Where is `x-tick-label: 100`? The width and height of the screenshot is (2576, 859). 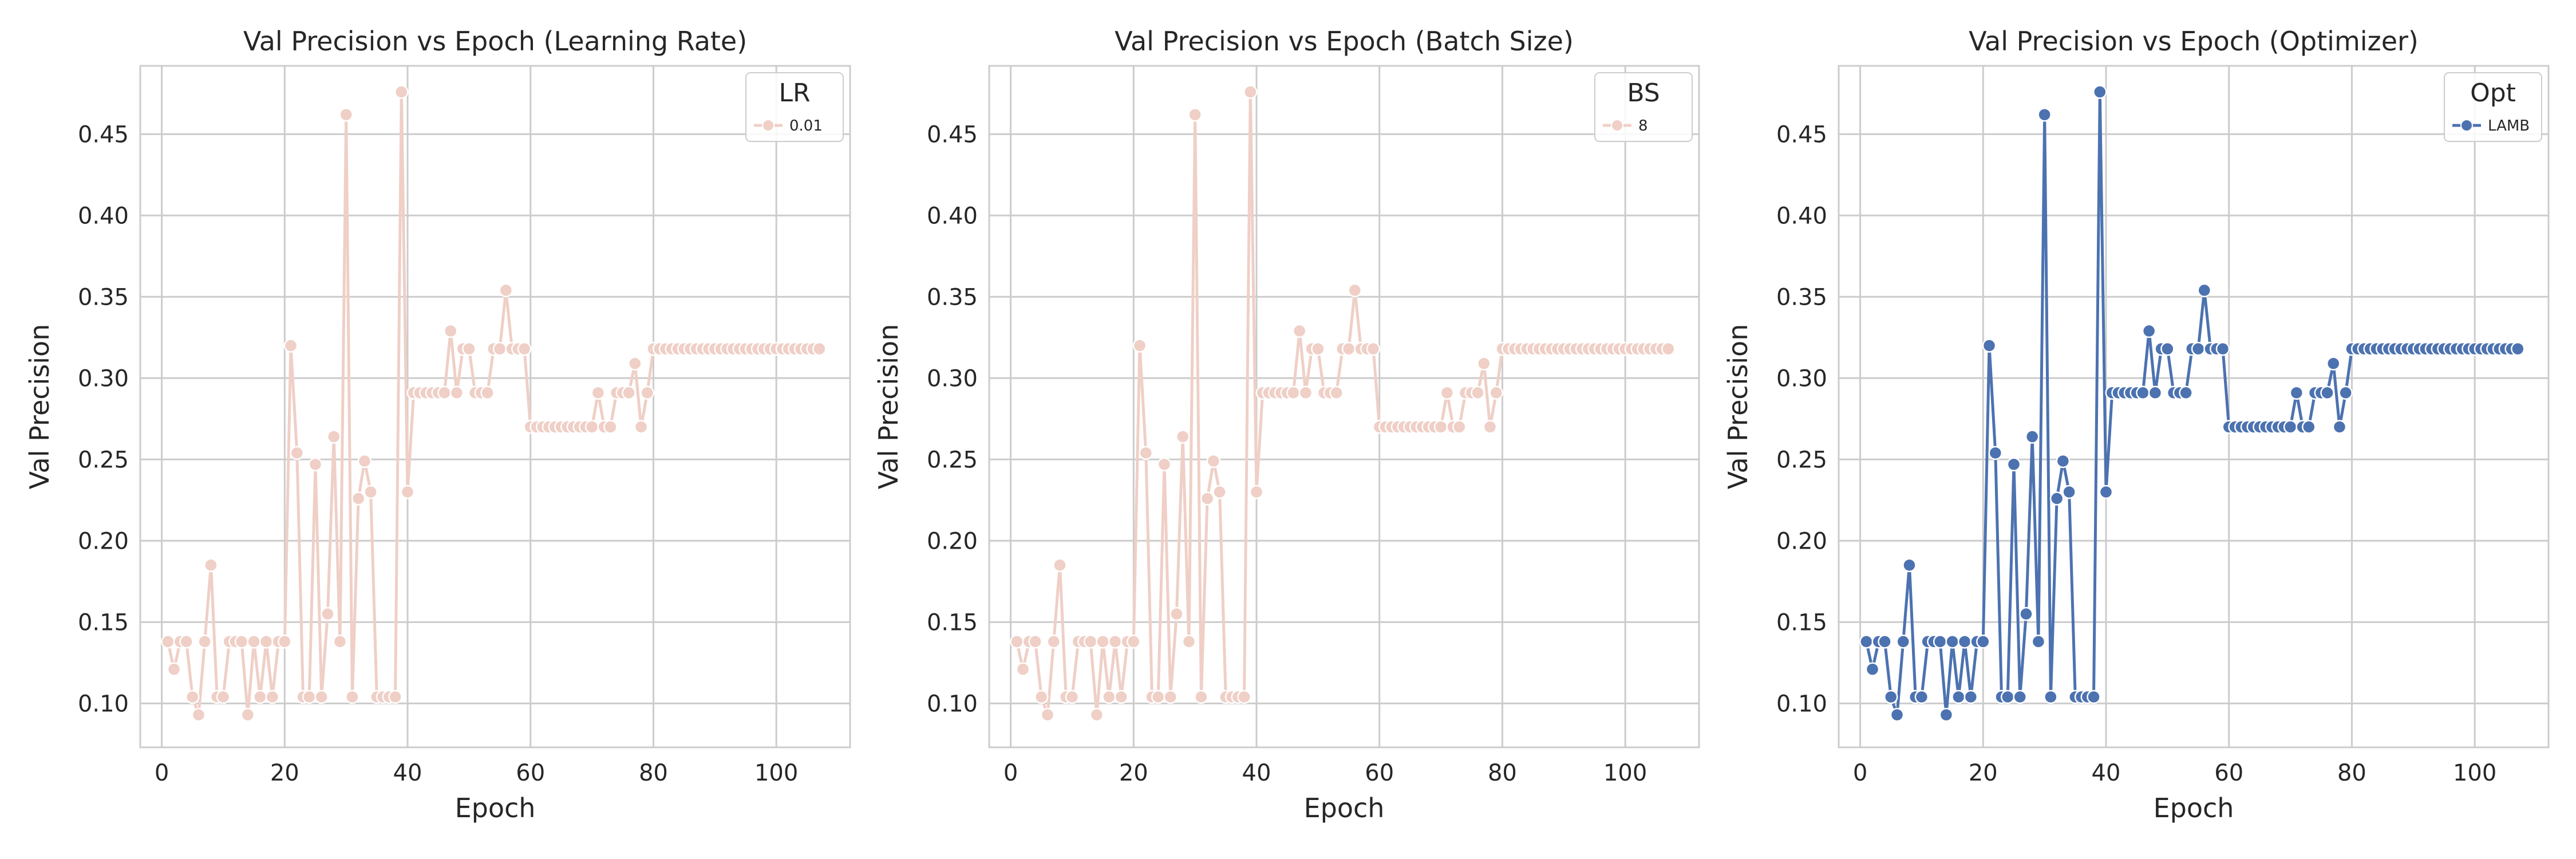
x-tick-label: 100 is located at coordinates (2474, 773).